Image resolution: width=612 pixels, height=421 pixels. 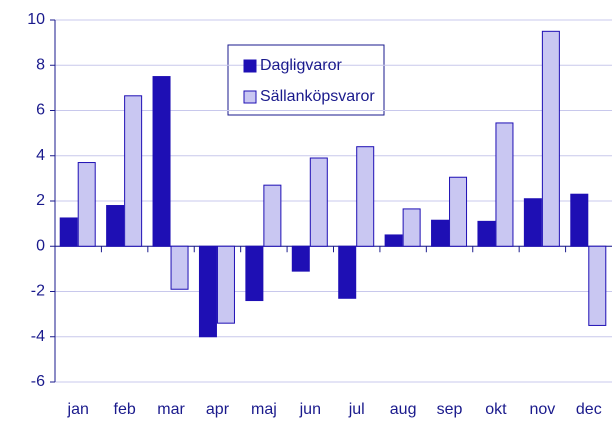 What do you see at coordinates (36, 19) in the screenshot?
I see `y-tick-label: 10` at bounding box center [36, 19].